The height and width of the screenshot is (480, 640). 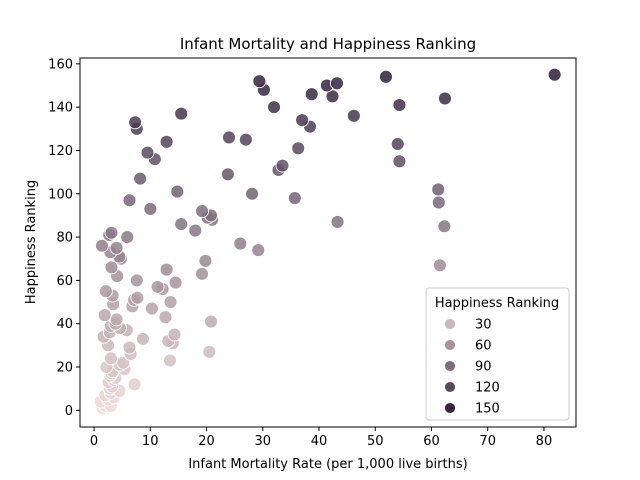 I want to click on legend-title: Happiness Ranking, so click(x=497, y=303).